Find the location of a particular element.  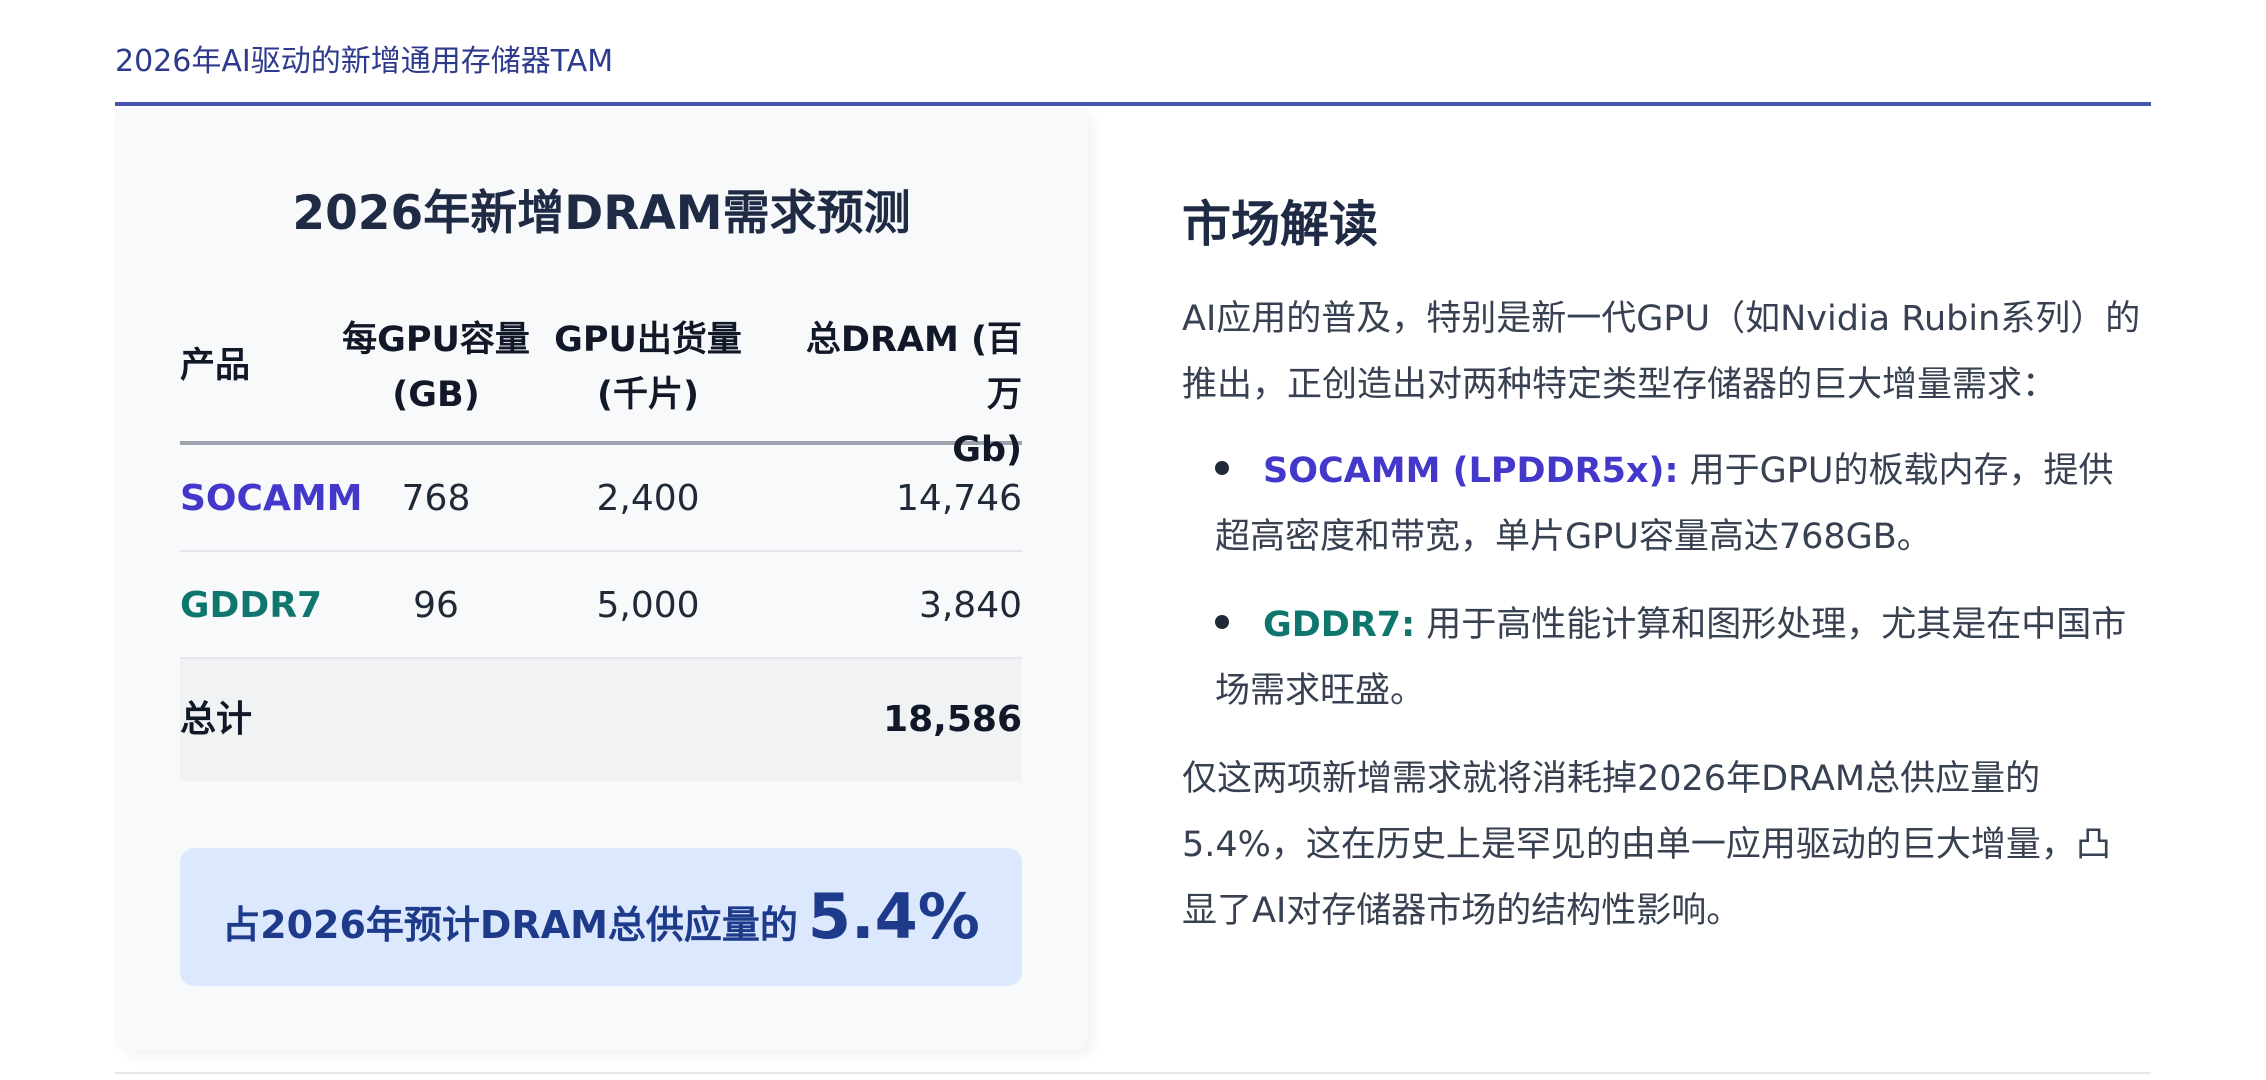

cell-shipments: 2,400 is located at coordinates (648, 498).